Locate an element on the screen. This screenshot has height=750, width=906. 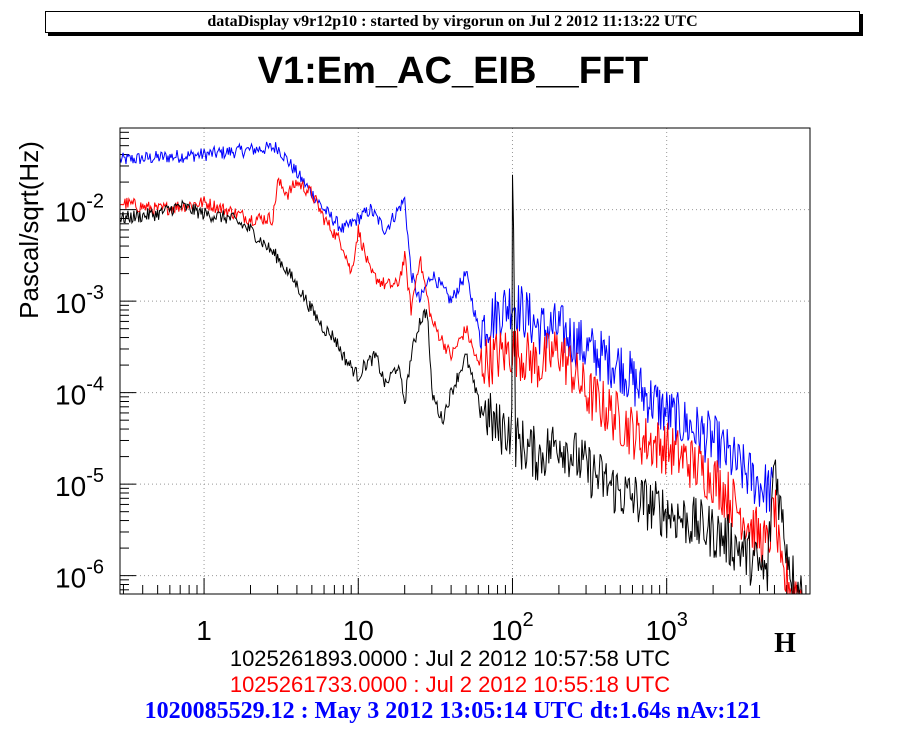
y-tick-label: 10⁻⁴ is located at coordinates (79, 392).